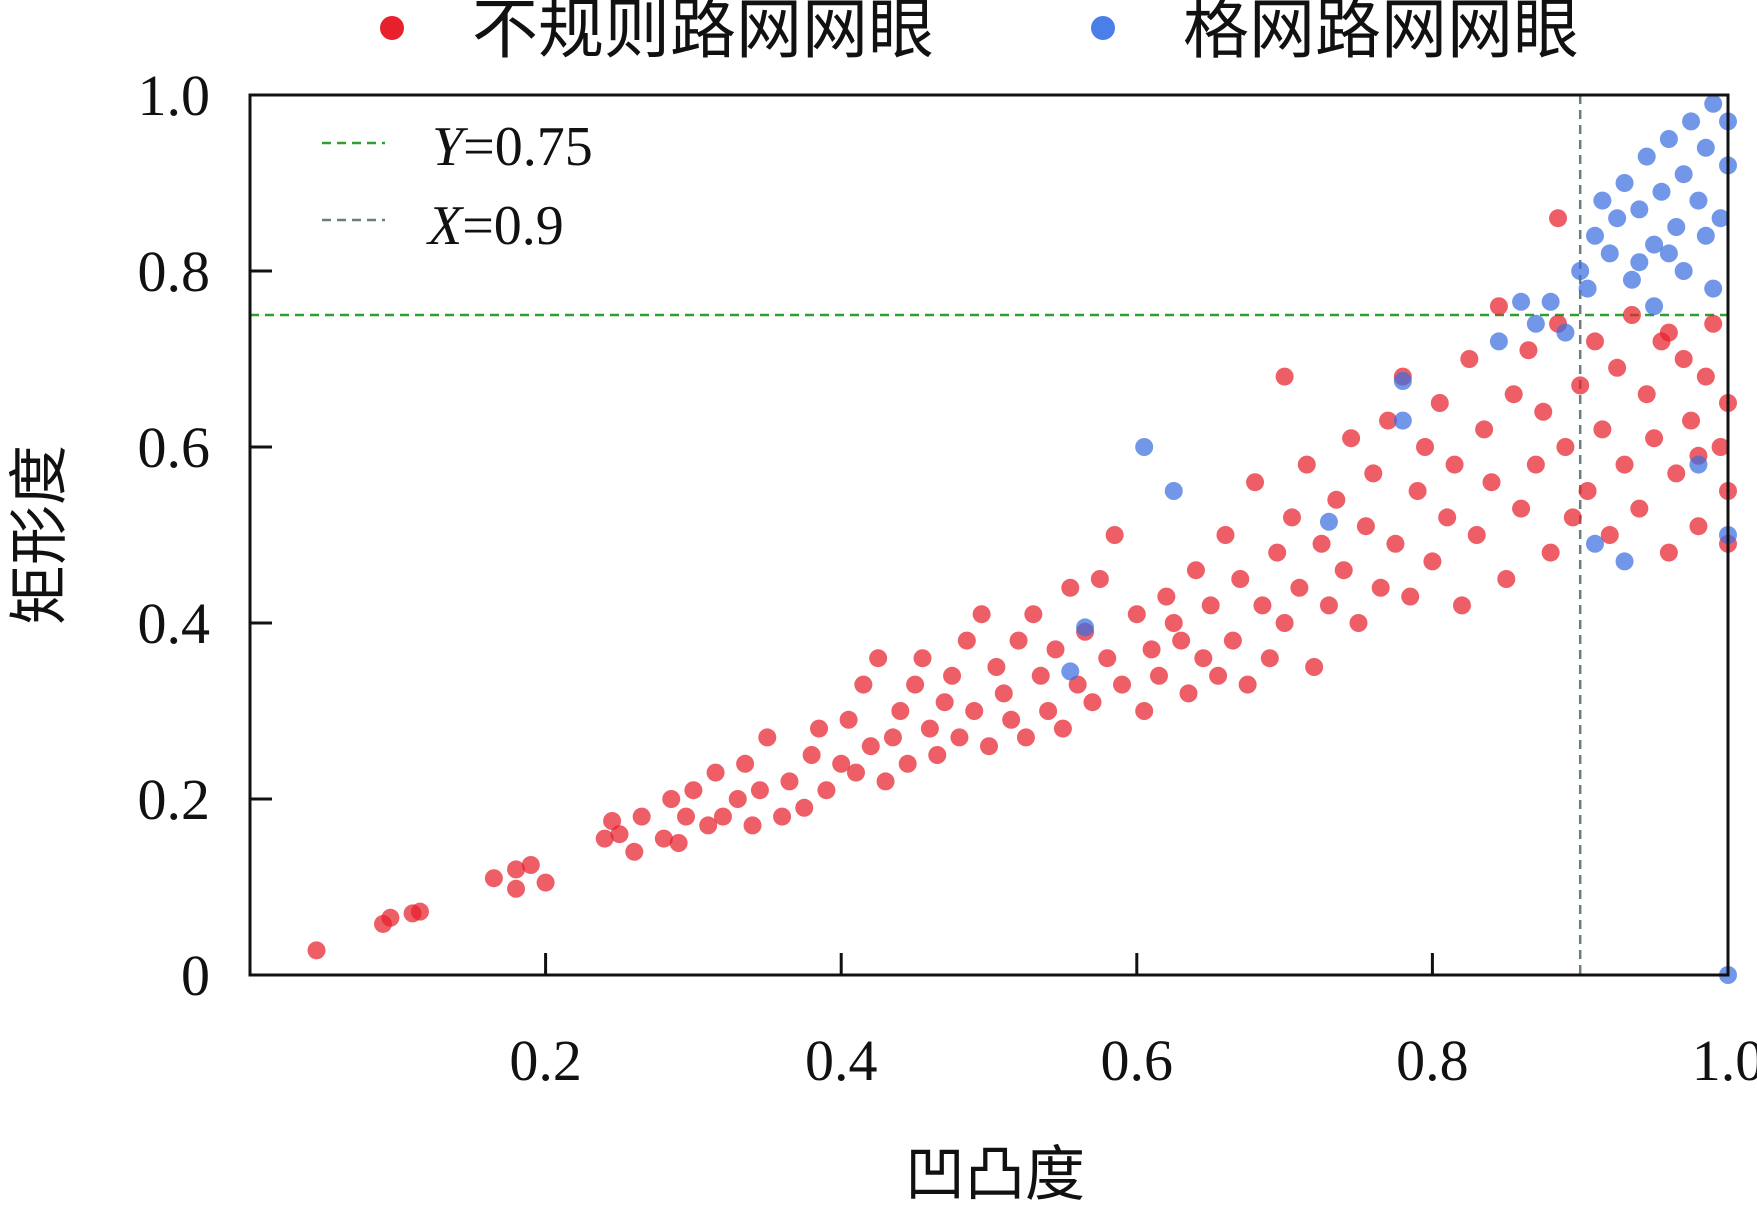 The height and width of the screenshot is (1207, 1757). What do you see at coordinates (1381, 34) in the screenshot?
I see `legend-label-grid: 格网路网网眼` at bounding box center [1381, 34].